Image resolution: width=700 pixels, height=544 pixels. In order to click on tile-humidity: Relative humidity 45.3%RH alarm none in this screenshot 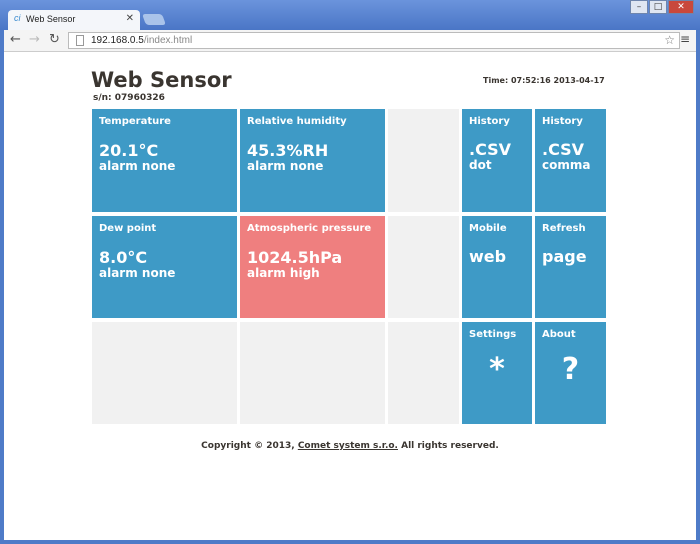, I will do `click(312, 160)`.